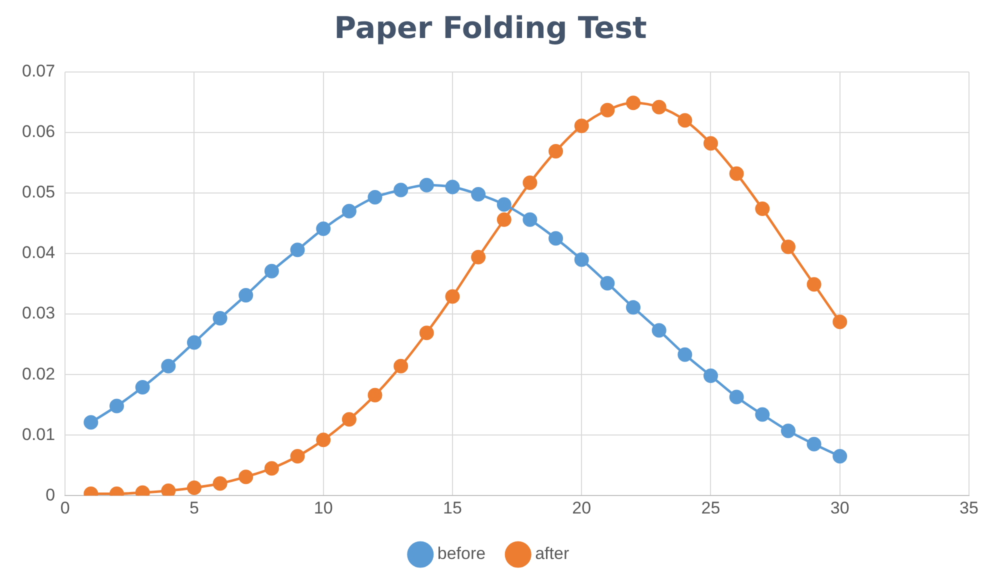  I want to click on y-tick-label: 0.03, so click(39, 313).